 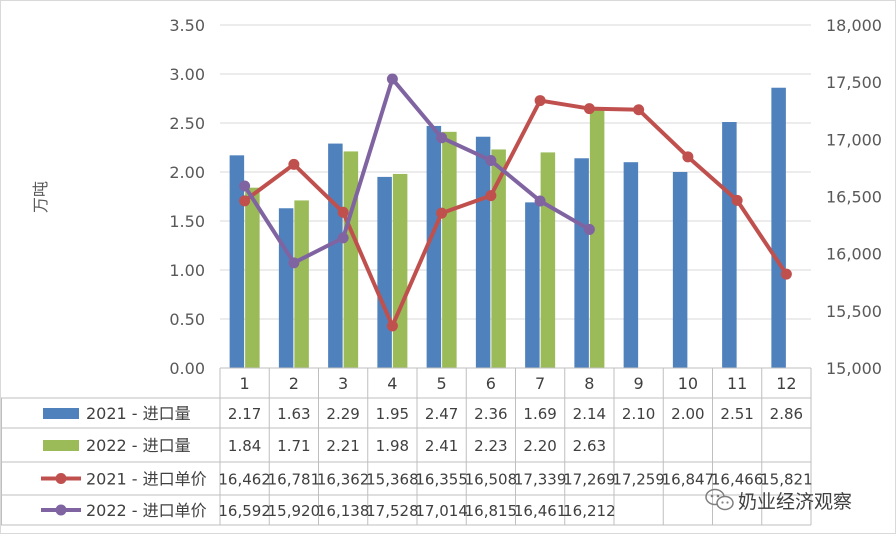 What do you see at coordinates (854, 139) in the screenshot?
I see `right-tick-label: 17,000` at bounding box center [854, 139].